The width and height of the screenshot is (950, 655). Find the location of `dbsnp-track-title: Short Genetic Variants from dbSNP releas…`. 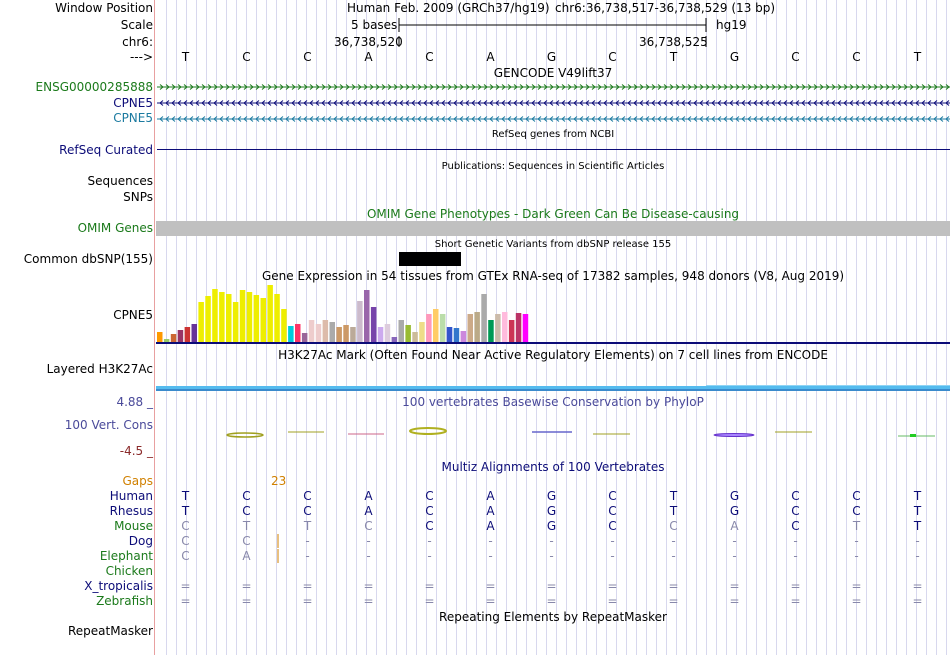

dbsnp-track-title: Short Genetic Variants from dbSNP releas… is located at coordinates (553, 244).